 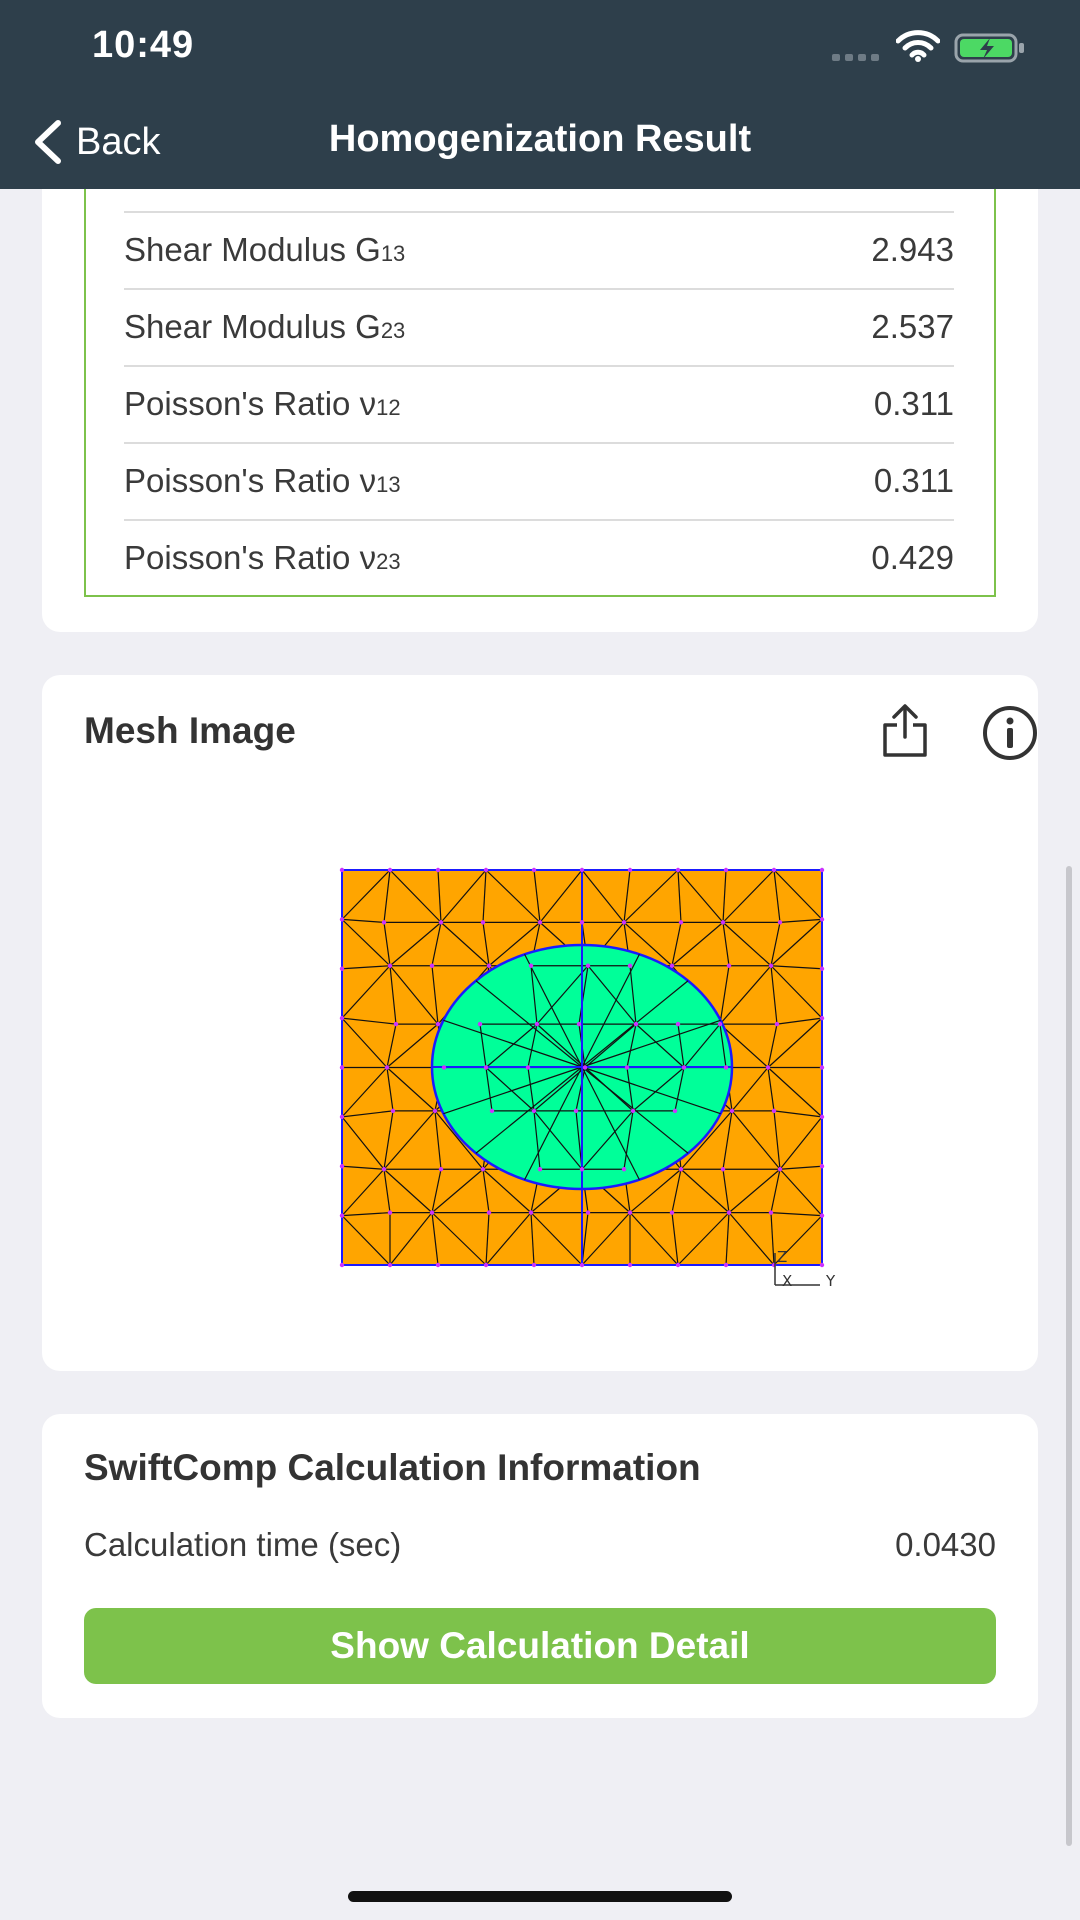 I want to click on property-row: Shear Modulus G 13 2.943, so click(x=539, y=249).